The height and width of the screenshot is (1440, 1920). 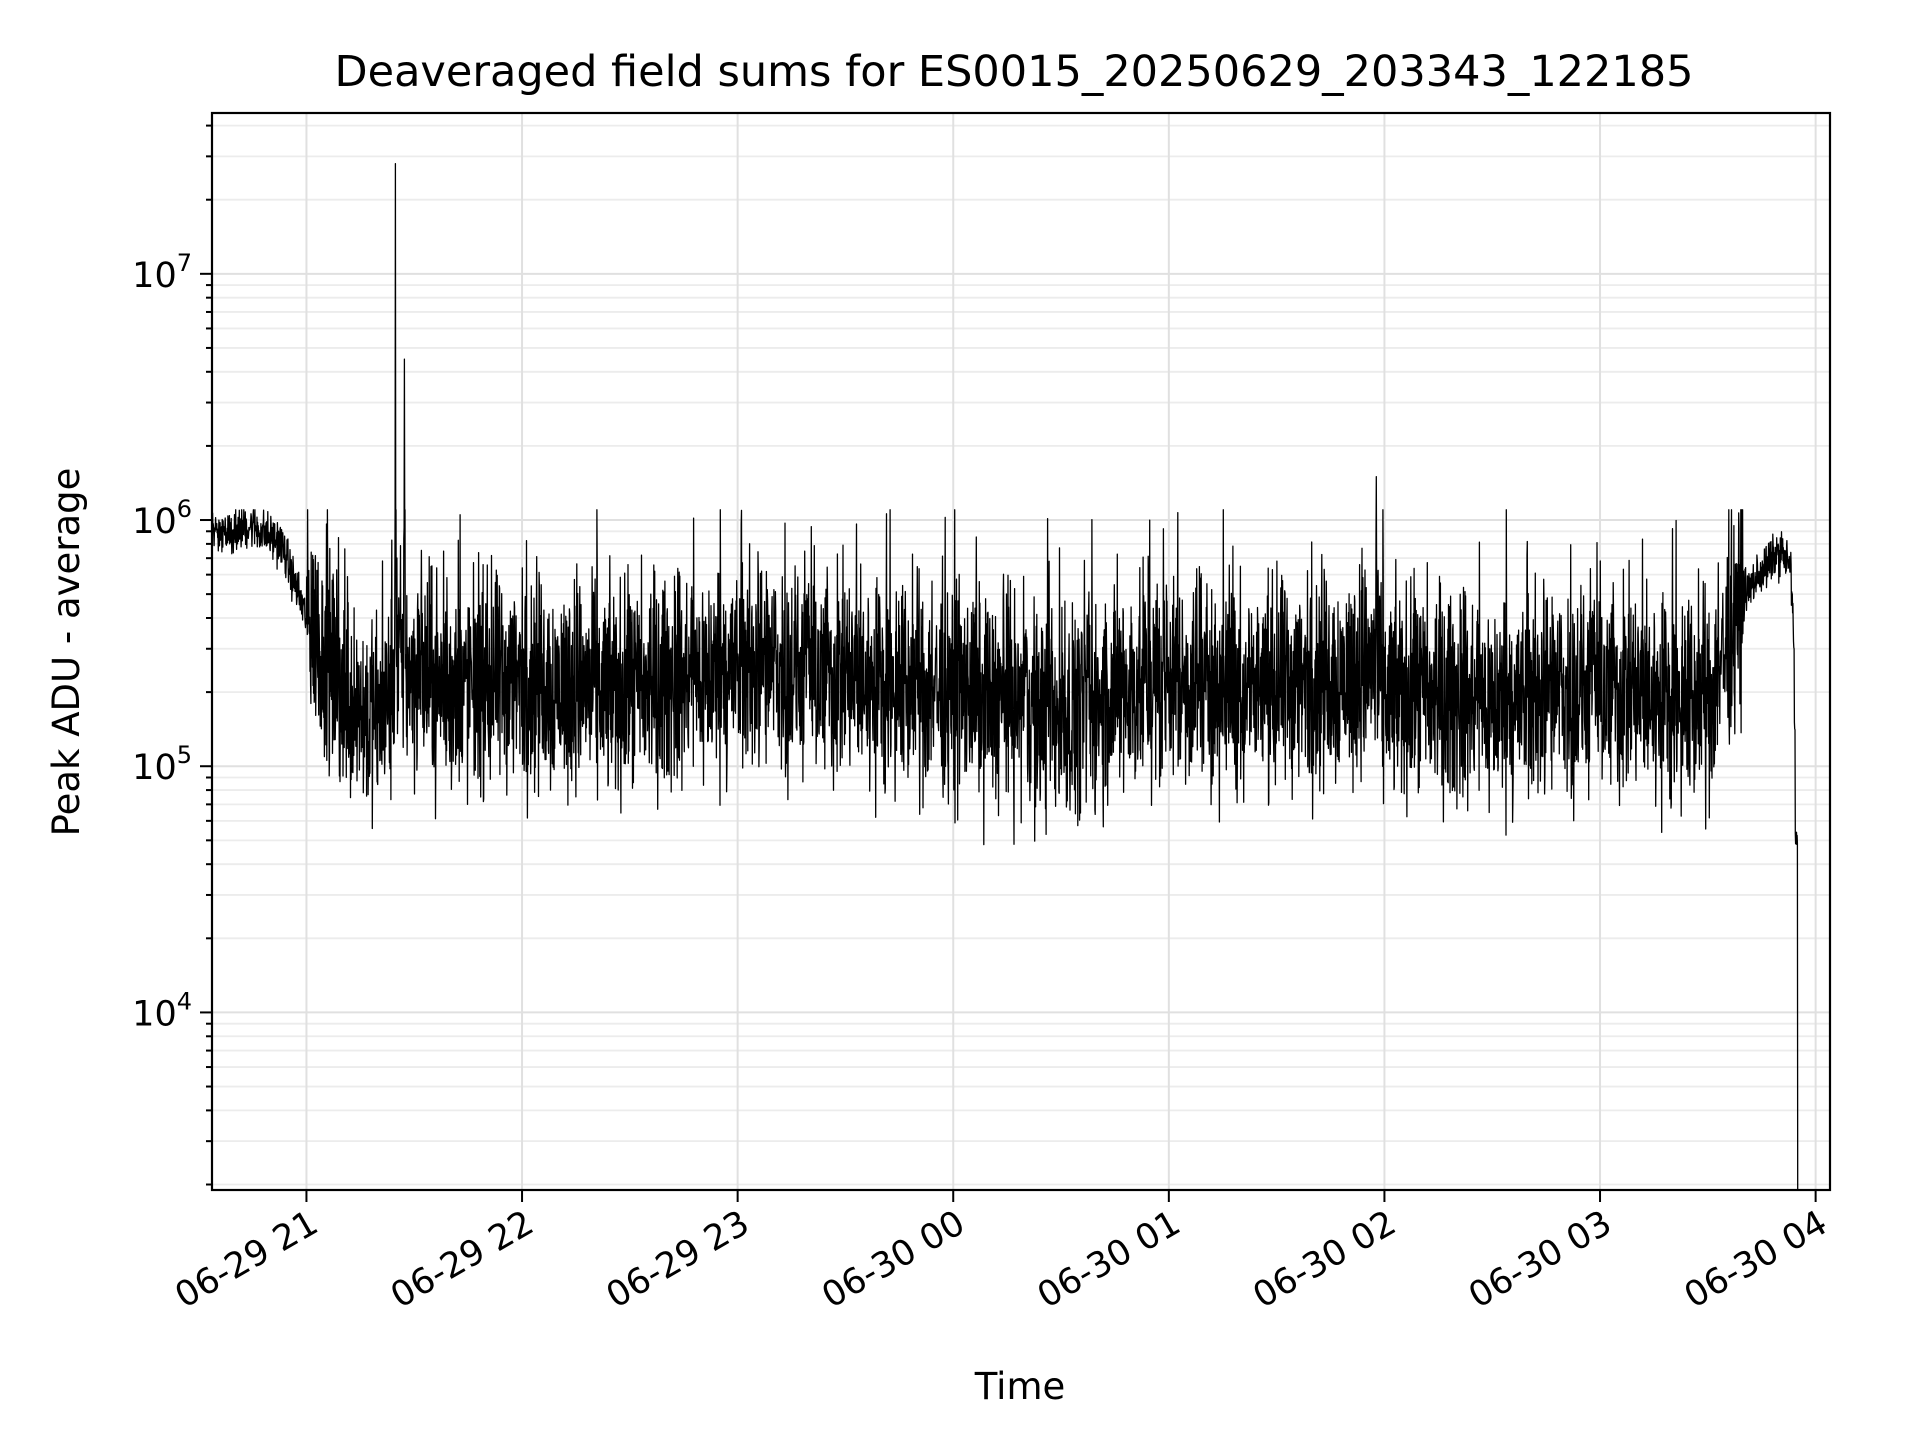 I want to click on x-tick-label: 06-30 00, so click(x=893, y=1259).